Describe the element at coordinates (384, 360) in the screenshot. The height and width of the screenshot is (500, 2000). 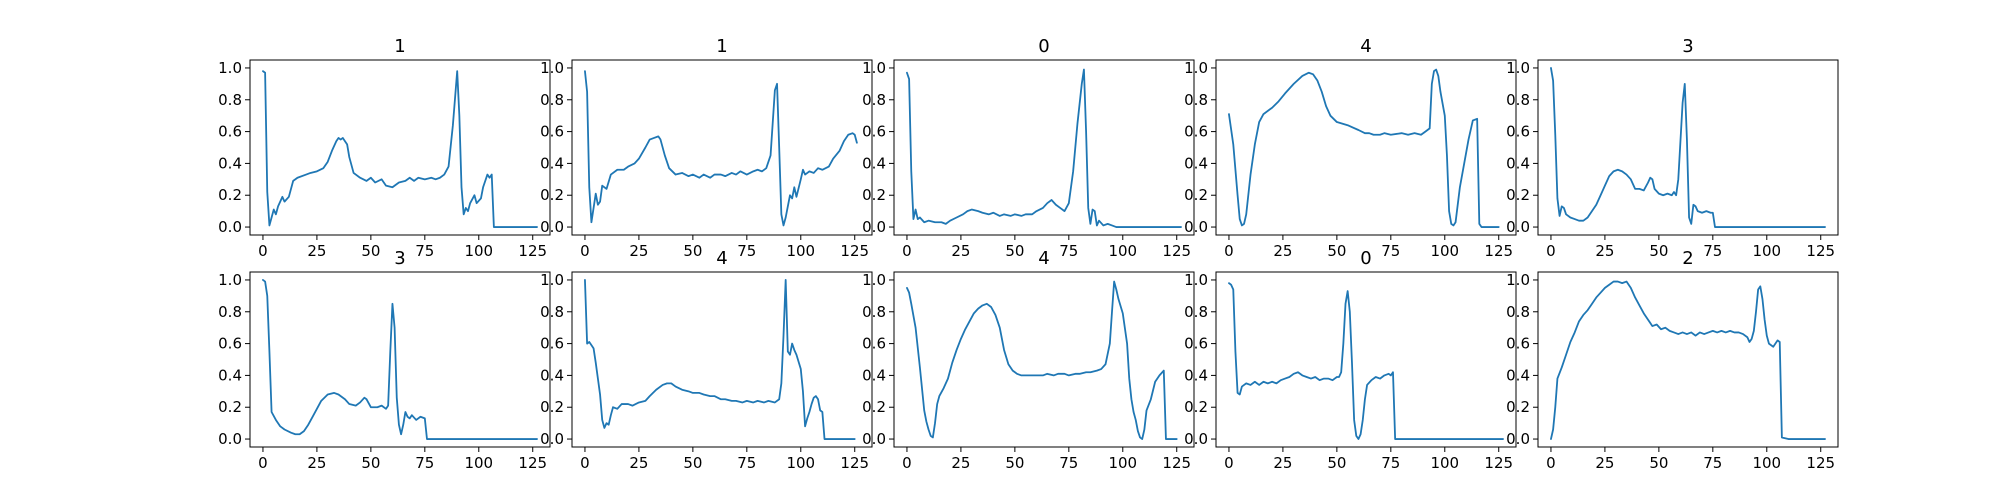
I see `subplot-6: 3 0 25 50 75 100 125 0.0 0.2 0.4 0.6 0.8 1.0` at that location.